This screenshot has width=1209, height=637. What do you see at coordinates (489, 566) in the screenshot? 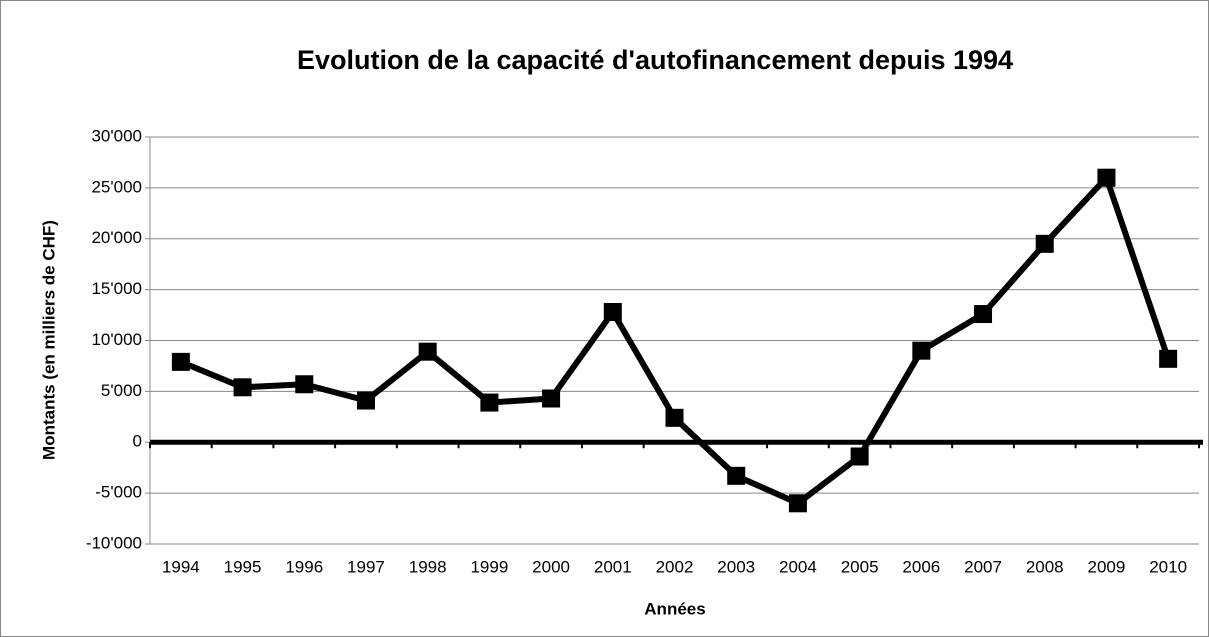
I see `x-tick-label: 1999` at bounding box center [489, 566].